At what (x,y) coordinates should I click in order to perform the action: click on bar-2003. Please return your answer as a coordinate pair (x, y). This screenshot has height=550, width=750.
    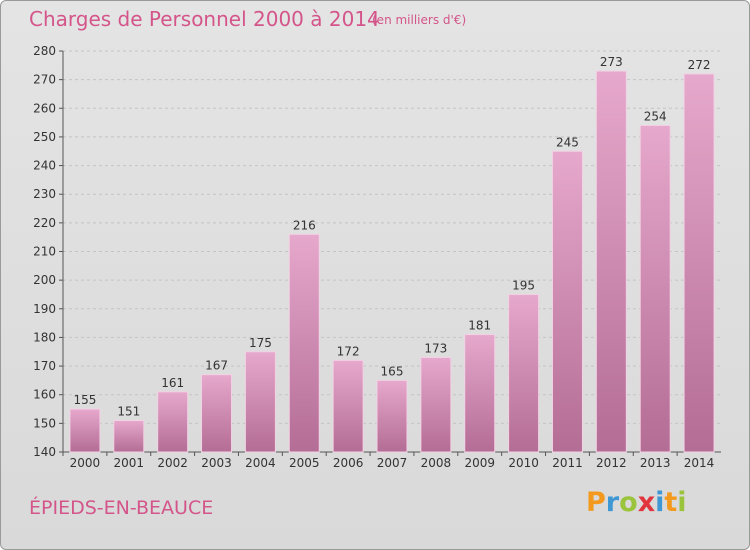
    Looking at the image, I should click on (217, 413).